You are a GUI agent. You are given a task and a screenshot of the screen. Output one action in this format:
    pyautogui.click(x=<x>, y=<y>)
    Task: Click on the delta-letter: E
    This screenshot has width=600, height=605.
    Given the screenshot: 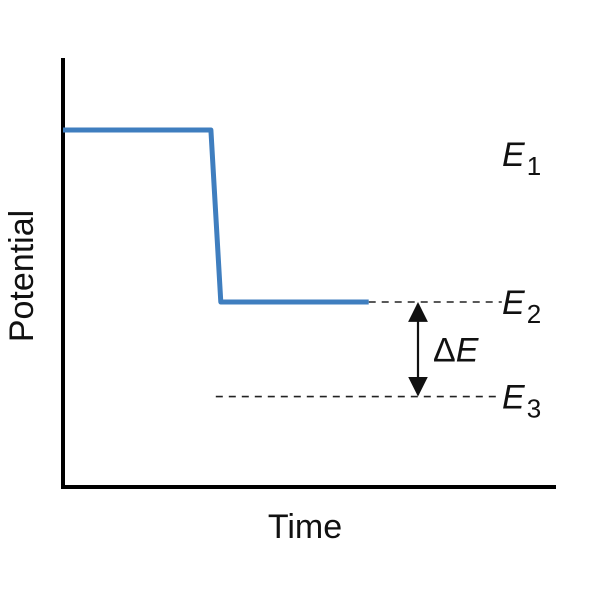 What is the action you would take?
    pyautogui.click(x=467, y=350)
    